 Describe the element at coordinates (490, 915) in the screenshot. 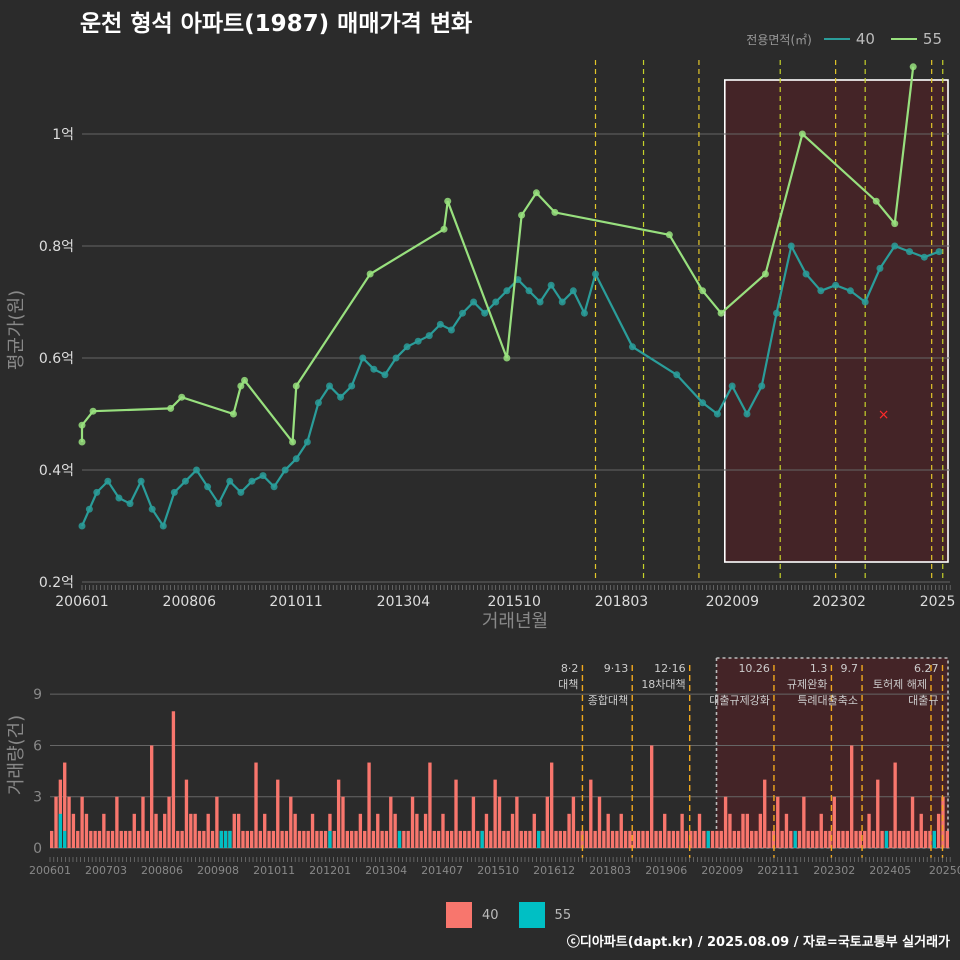

I see `legend-bottom-label-40: 40` at that location.